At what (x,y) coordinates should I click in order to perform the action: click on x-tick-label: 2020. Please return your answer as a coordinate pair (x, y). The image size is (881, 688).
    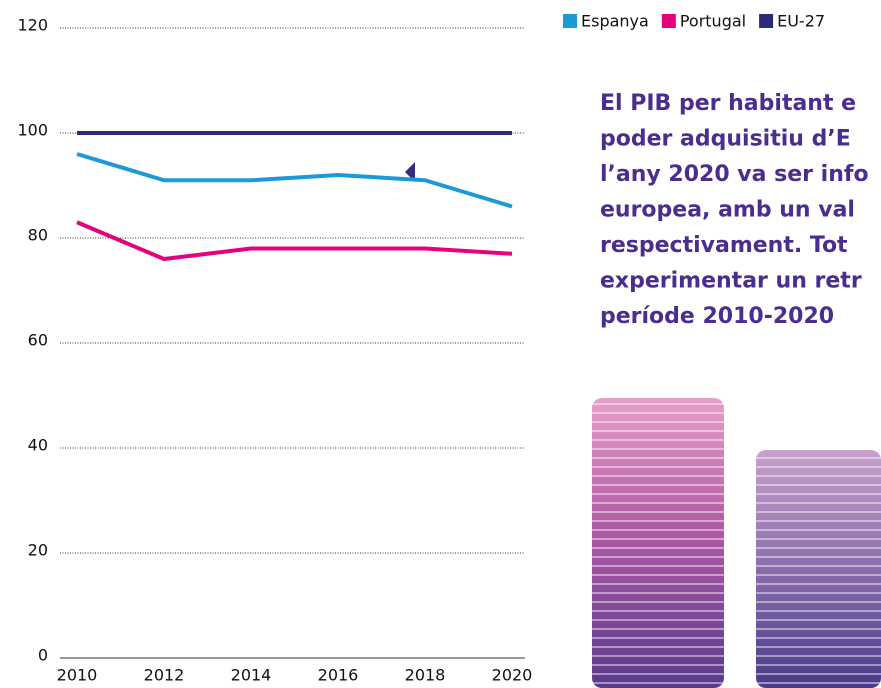
    Looking at the image, I should click on (512, 675).